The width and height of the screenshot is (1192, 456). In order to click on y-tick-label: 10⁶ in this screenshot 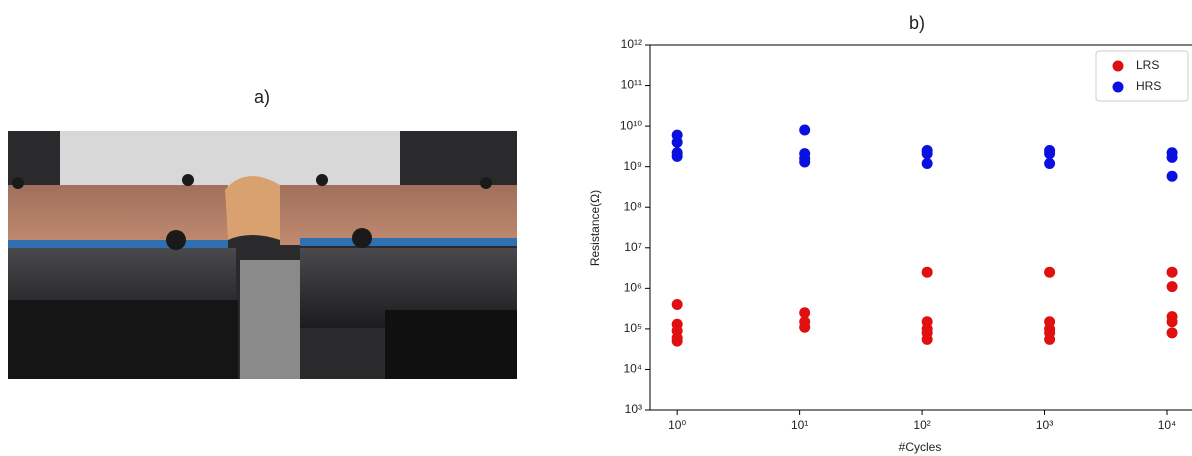, I will do `click(633, 288)`.